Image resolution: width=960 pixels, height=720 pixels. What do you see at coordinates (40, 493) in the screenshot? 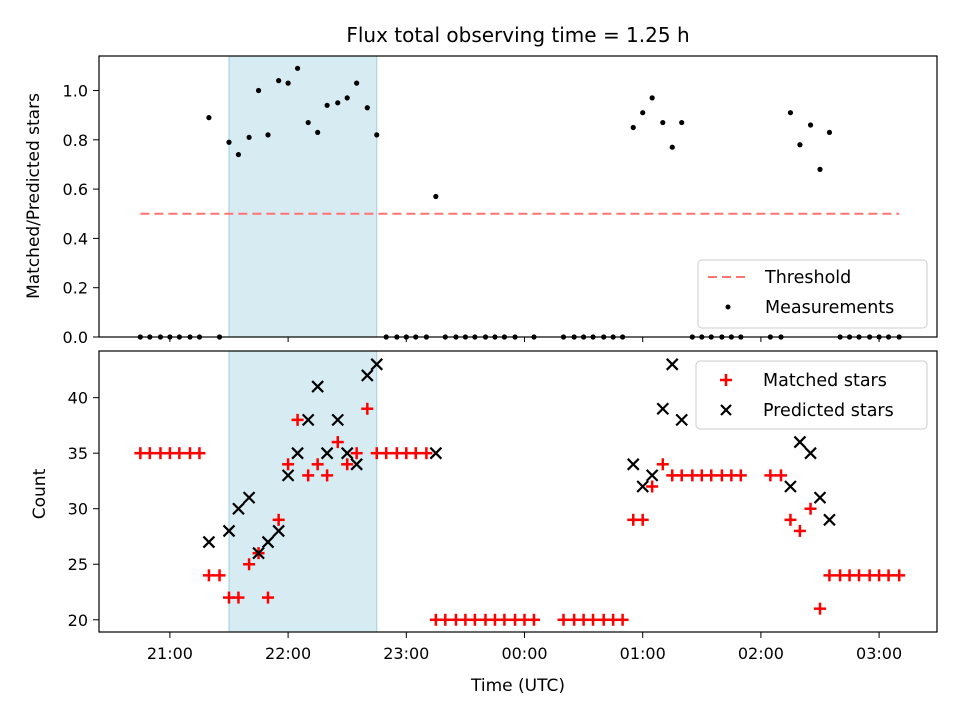
I see `bottom-y-axis-label: Count` at bounding box center [40, 493].